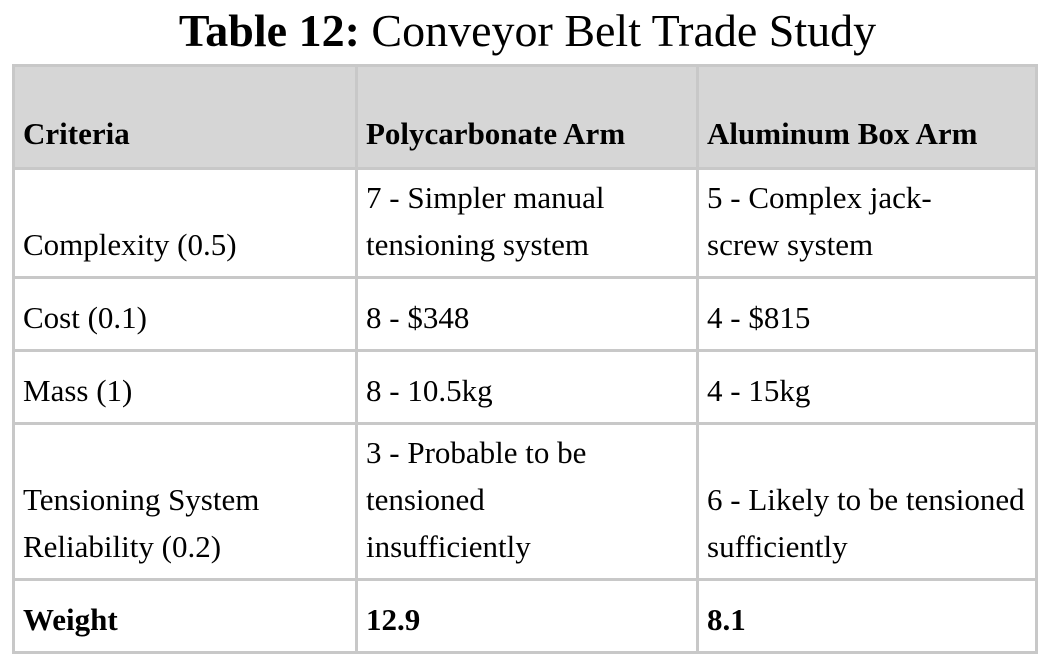 The image size is (1055, 659). What do you see at coordinates (185, 314) in the screenshot?
I see `criteria-cell: Cost (0.1)` at bounding box center [185, 314].